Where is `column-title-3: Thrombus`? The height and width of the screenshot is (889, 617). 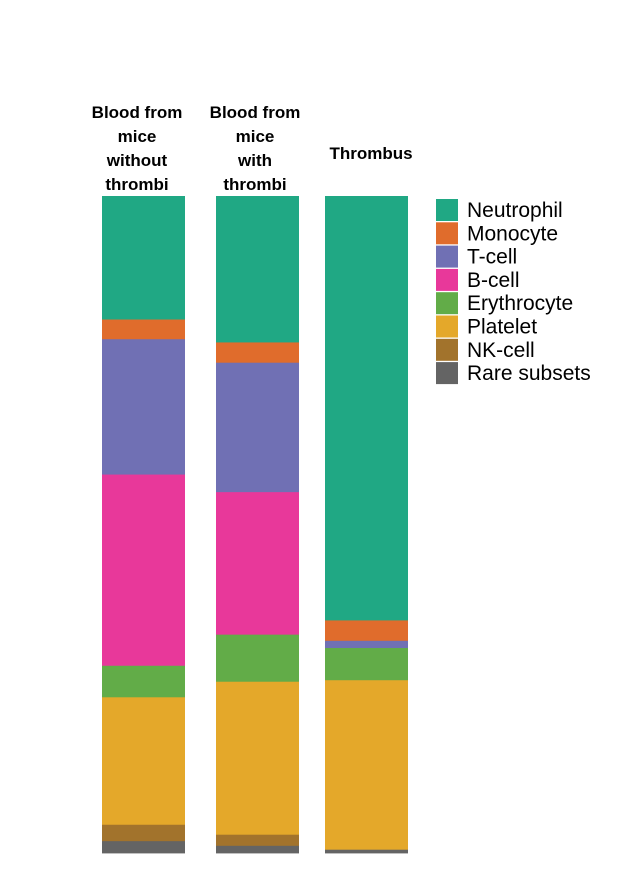 column-title-3: Thrombus is located at coordinates (370, 153).